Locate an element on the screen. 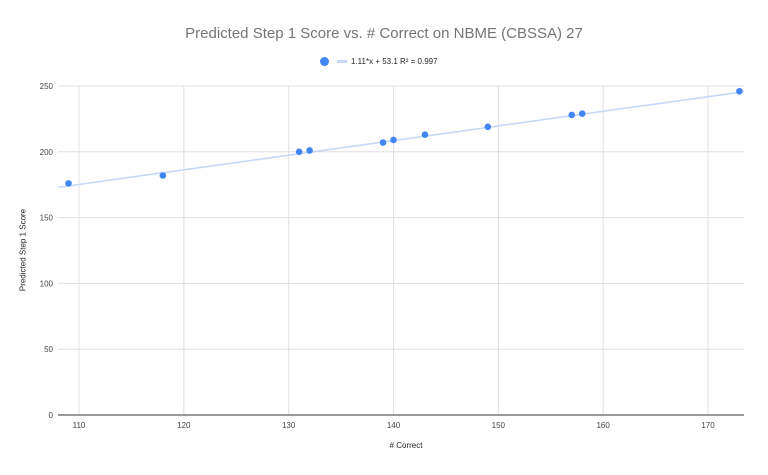 Image resolution: width=768 pixels, height=475 pixels. legend: 1.11*x + 53.1 R² = 0.997 is located at coordinates (379, 61).